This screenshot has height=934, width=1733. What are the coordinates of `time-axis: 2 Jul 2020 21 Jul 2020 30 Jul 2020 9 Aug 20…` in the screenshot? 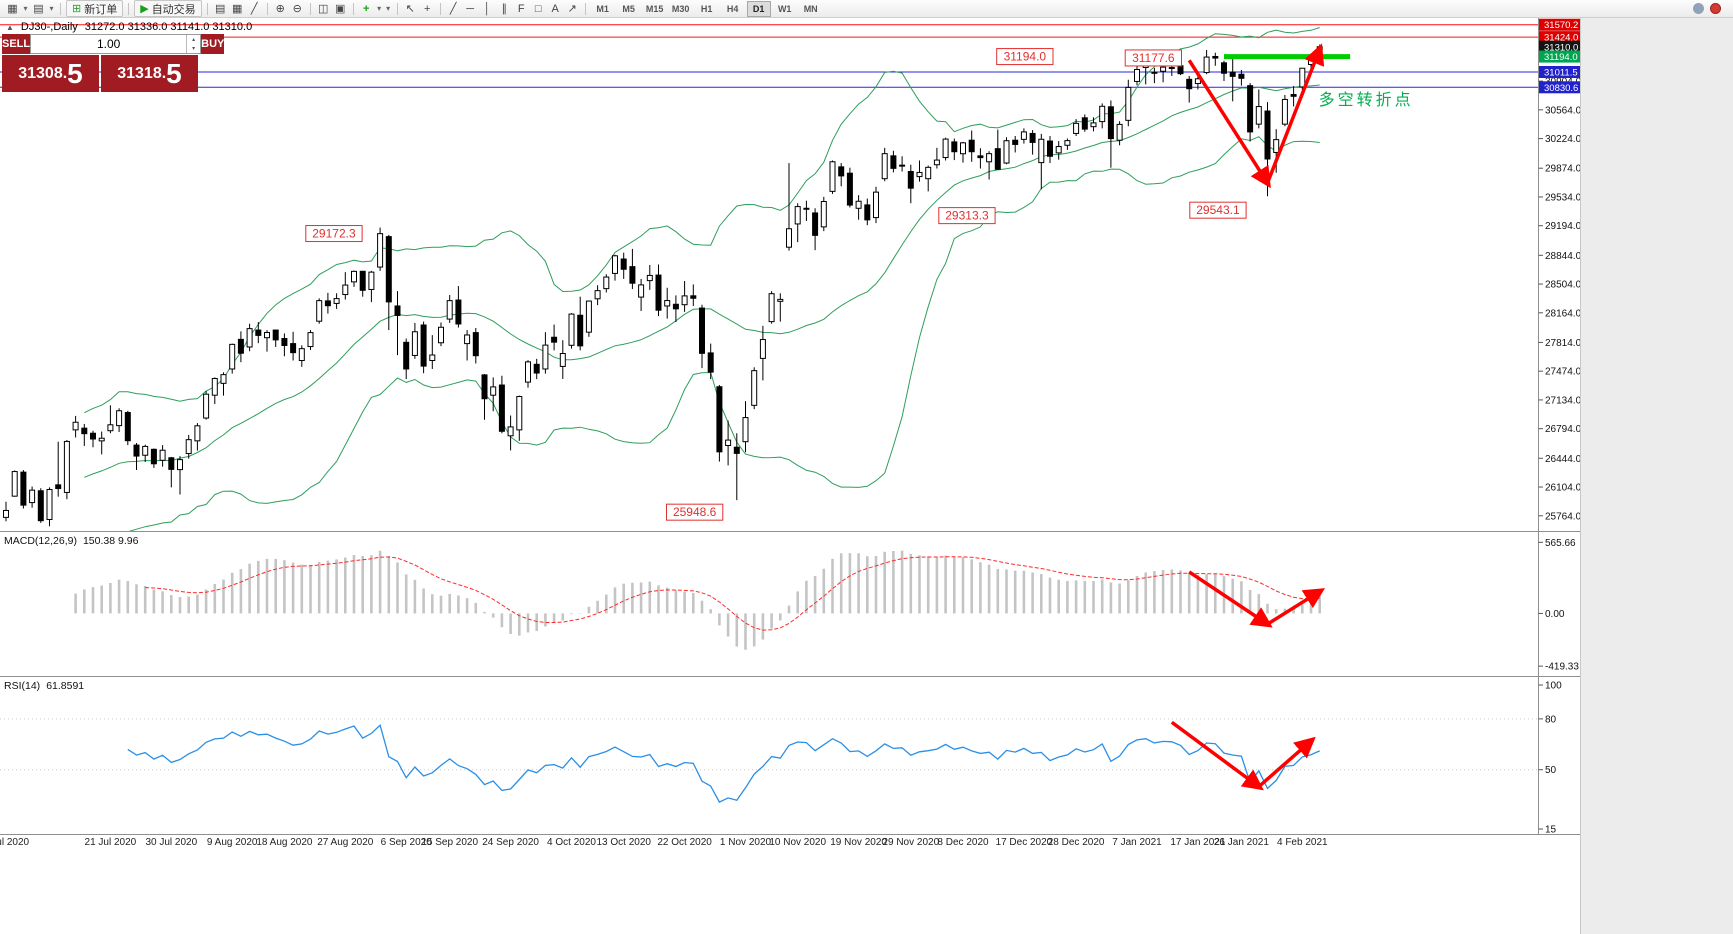 It's located at (664, 842).